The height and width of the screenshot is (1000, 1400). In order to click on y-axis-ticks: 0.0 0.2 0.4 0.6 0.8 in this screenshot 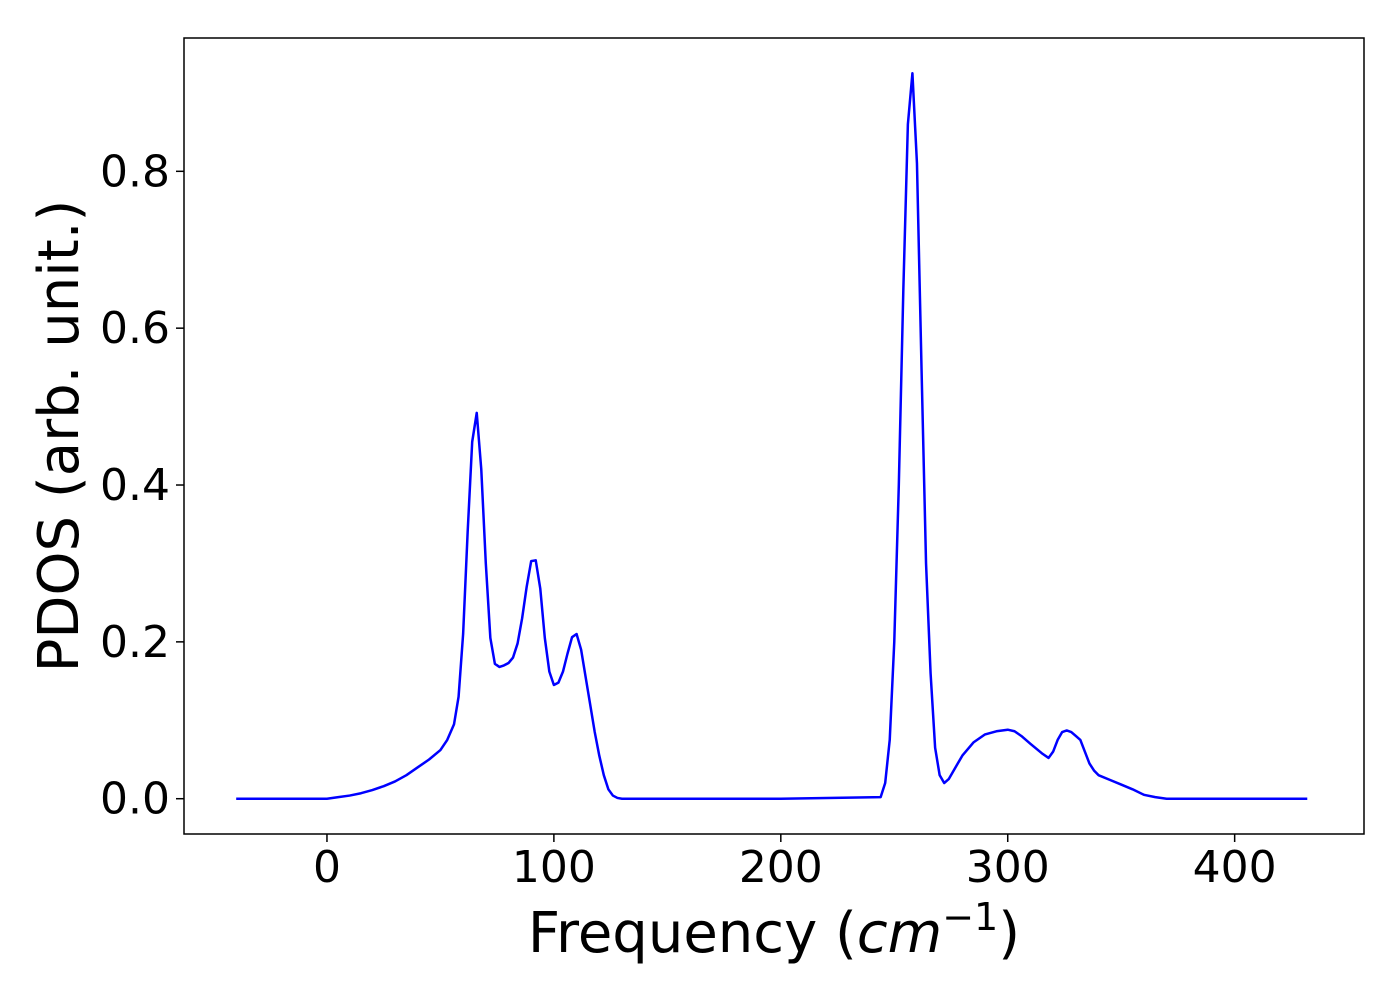, I will do `click(142, 485)`.